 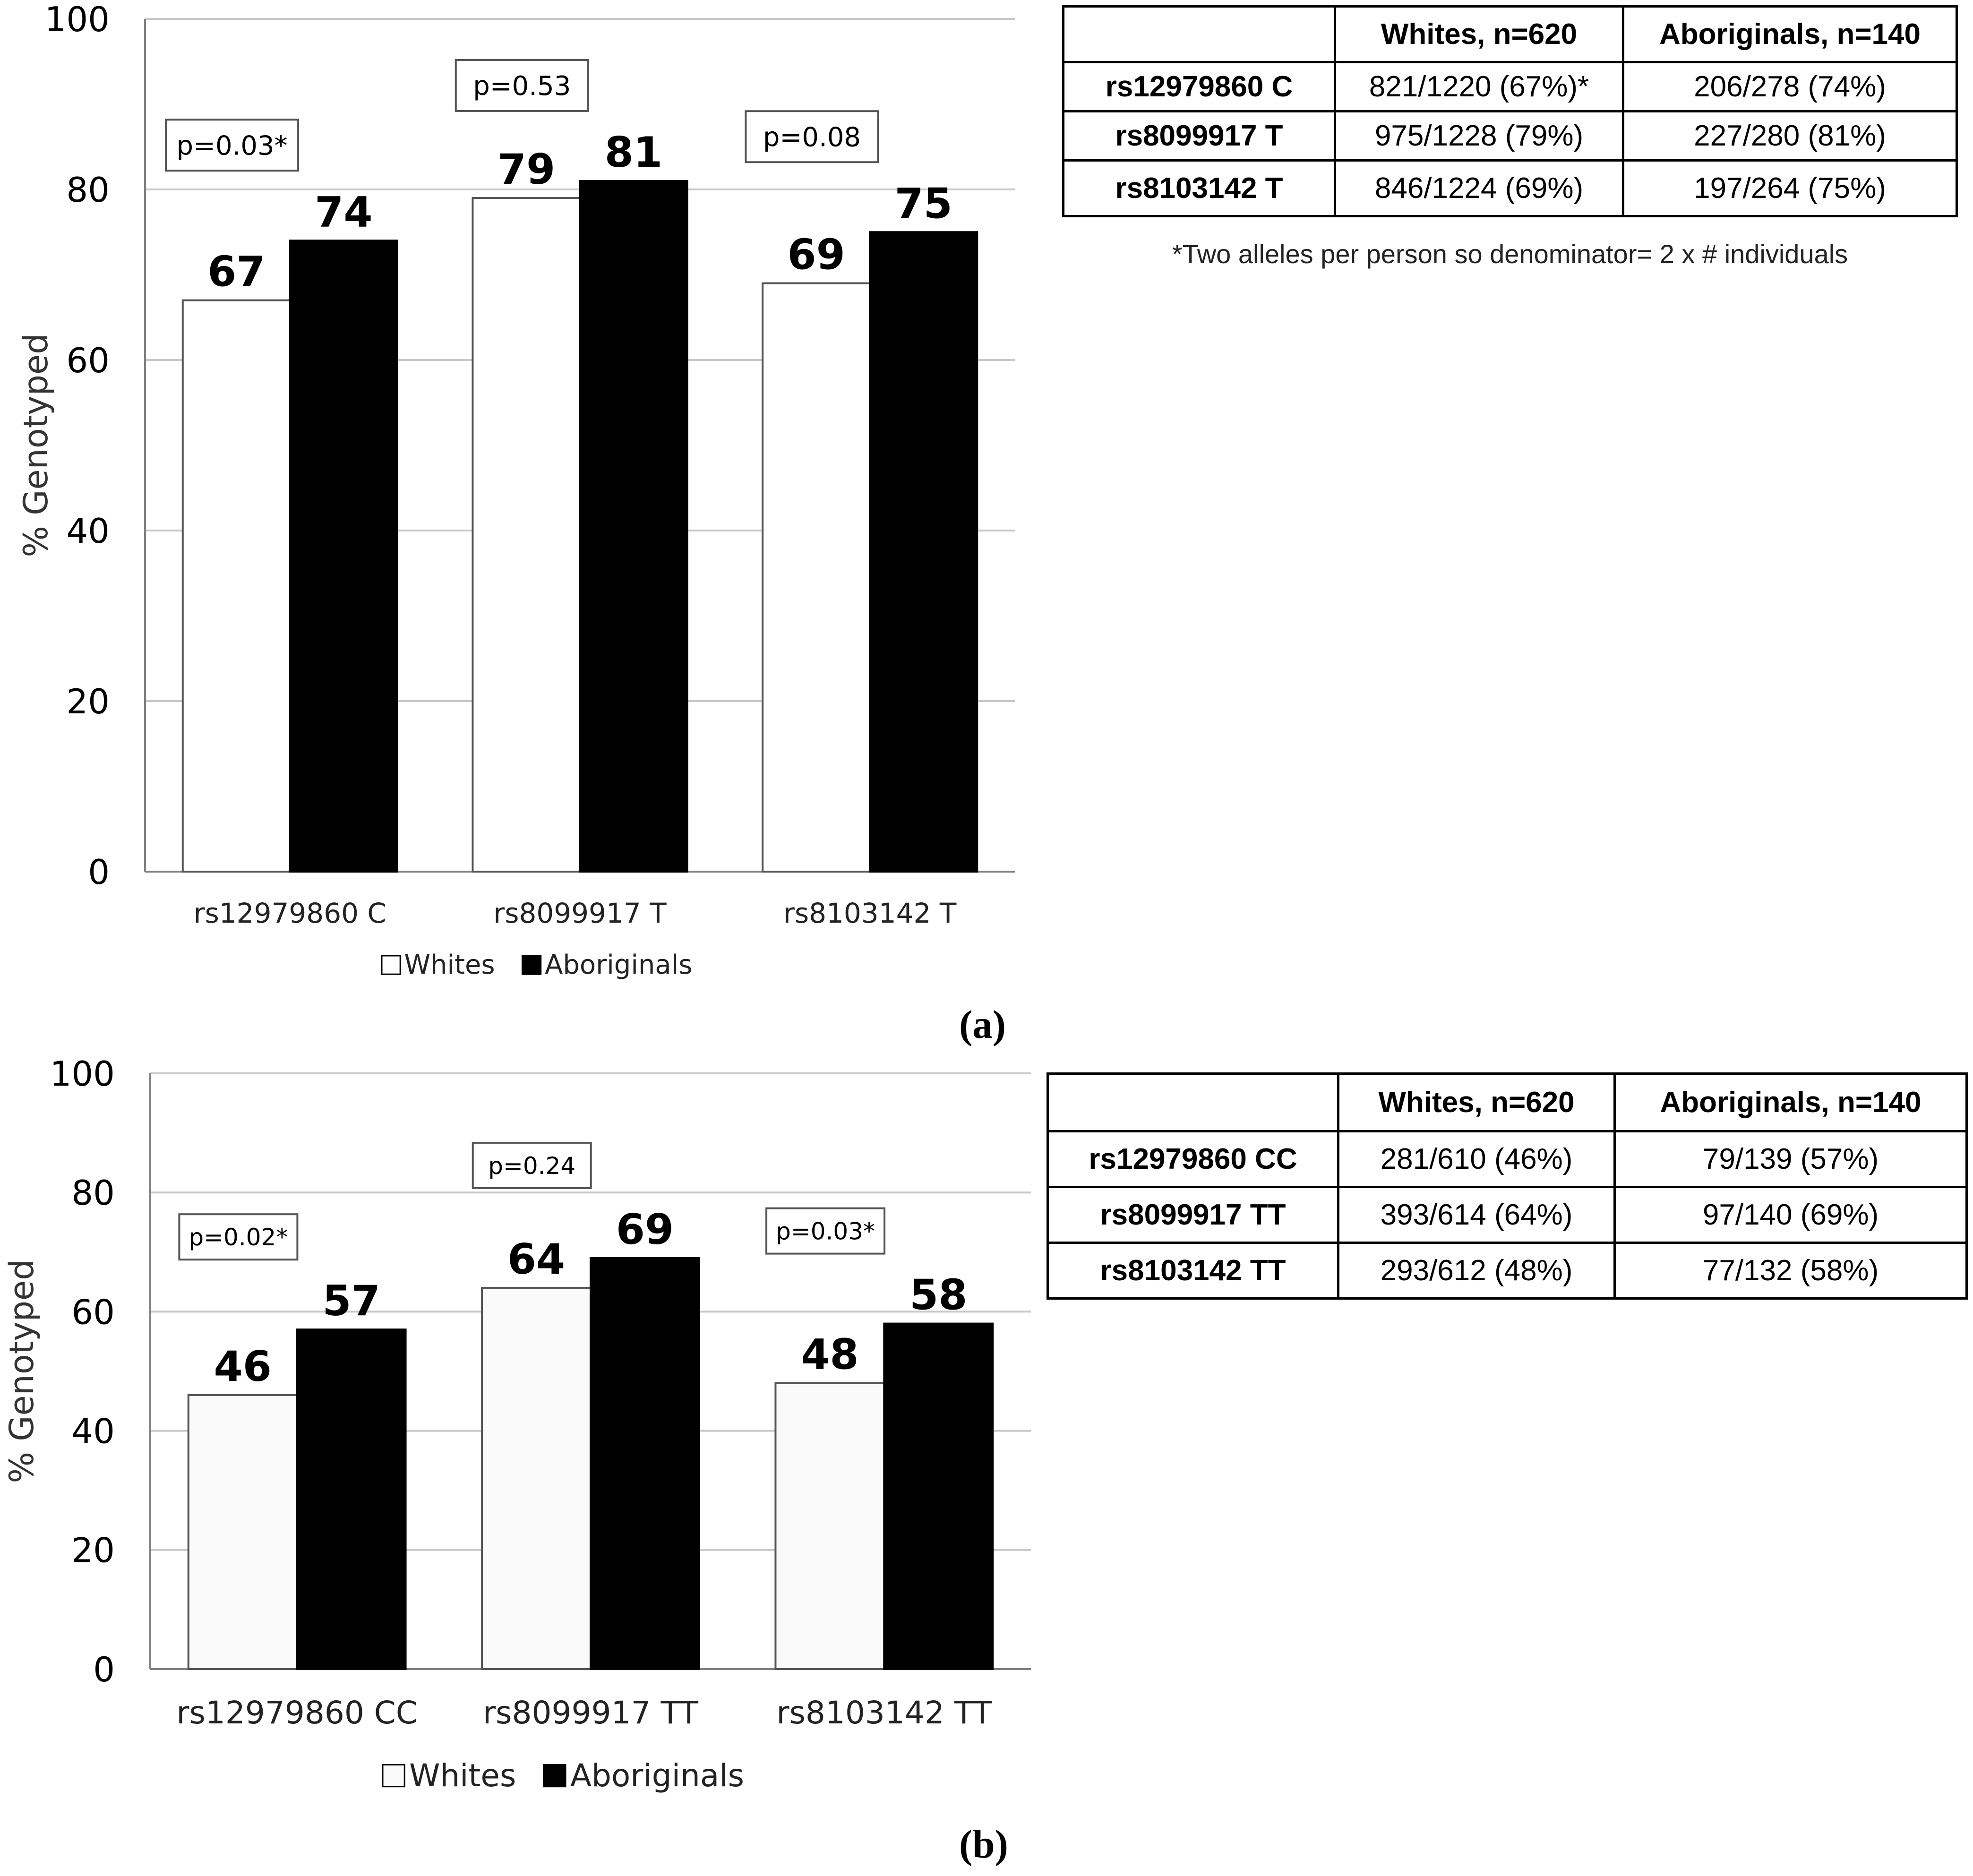 What do you see at coordinates (1199, 136) in the screenshot?
I see `table-a-row-label: rs8099917 T` at bounding box center [1199, 136].